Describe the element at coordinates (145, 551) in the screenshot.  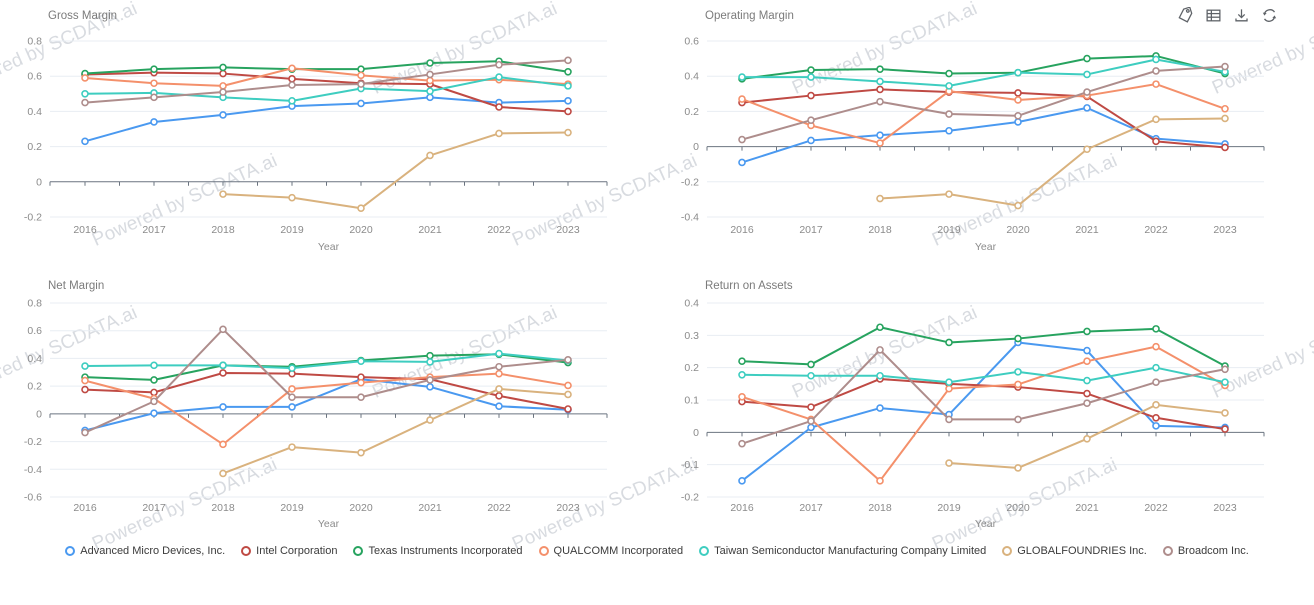
I see `legend-item: Advanced Micro Devices, Inc.` at that location.